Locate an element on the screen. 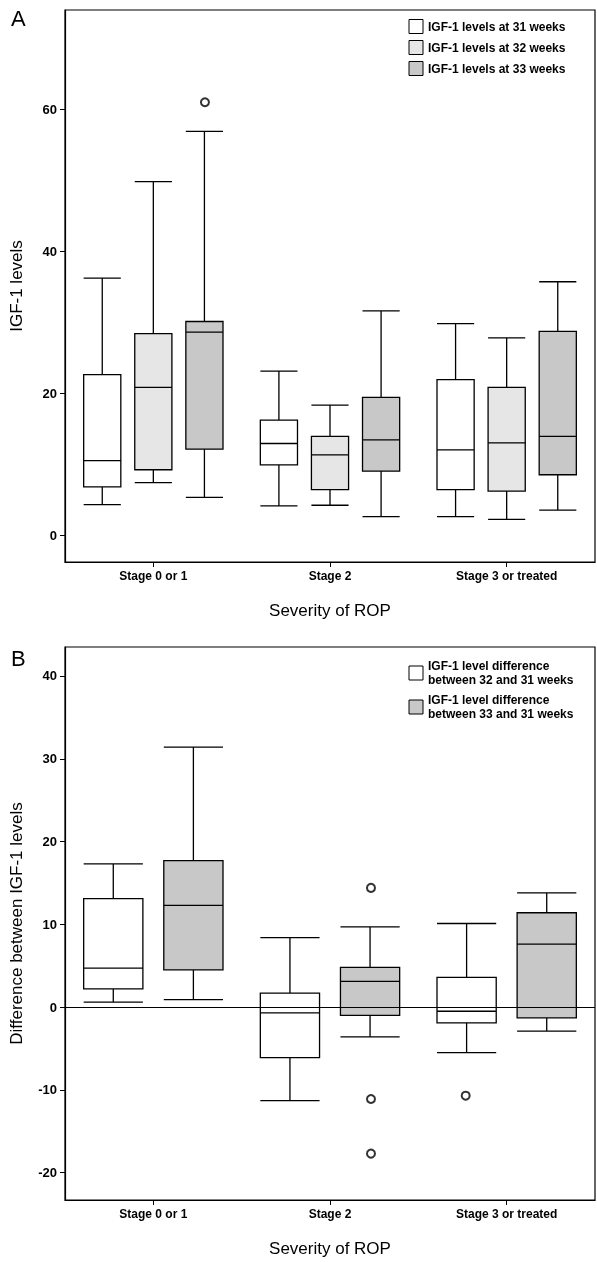  chart-title: B is located at coordinates (18, 658).